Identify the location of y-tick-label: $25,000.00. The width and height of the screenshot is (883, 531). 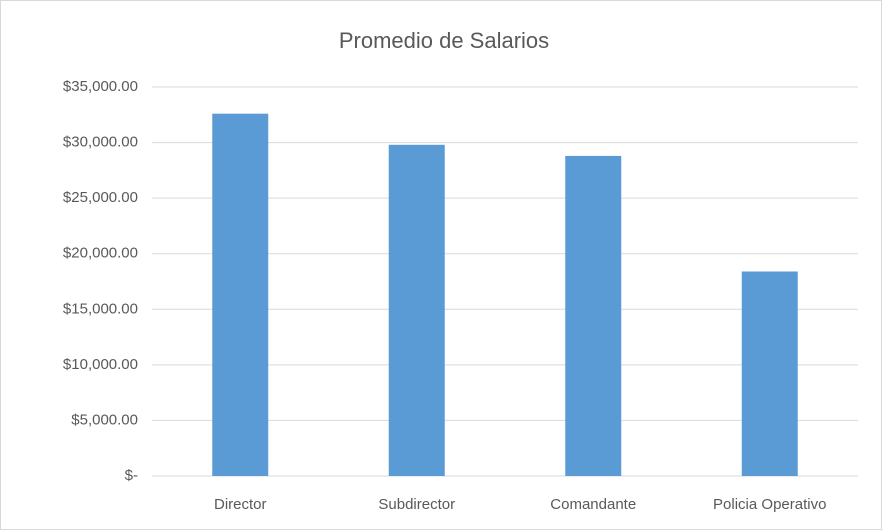
(100, 197).